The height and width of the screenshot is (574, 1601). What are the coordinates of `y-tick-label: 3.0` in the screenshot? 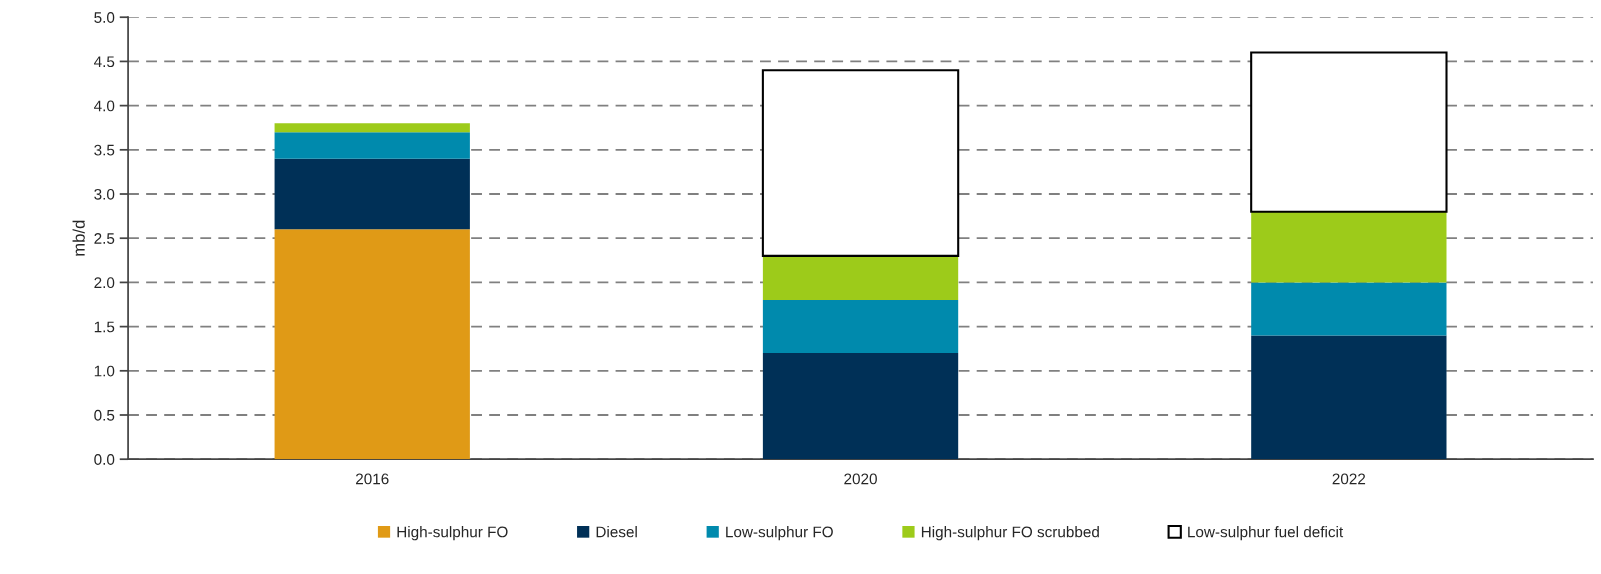 It's located at (104, 194).